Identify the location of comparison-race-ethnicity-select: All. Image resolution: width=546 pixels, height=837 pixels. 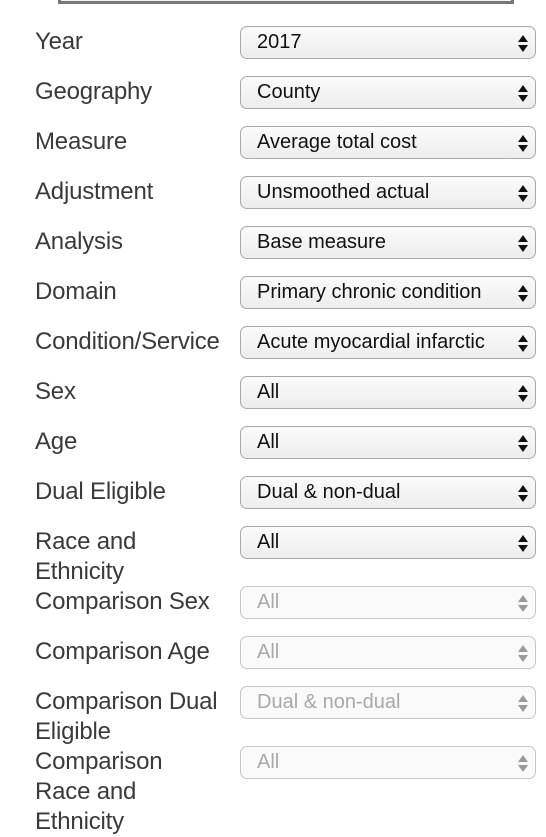
(388, 762).